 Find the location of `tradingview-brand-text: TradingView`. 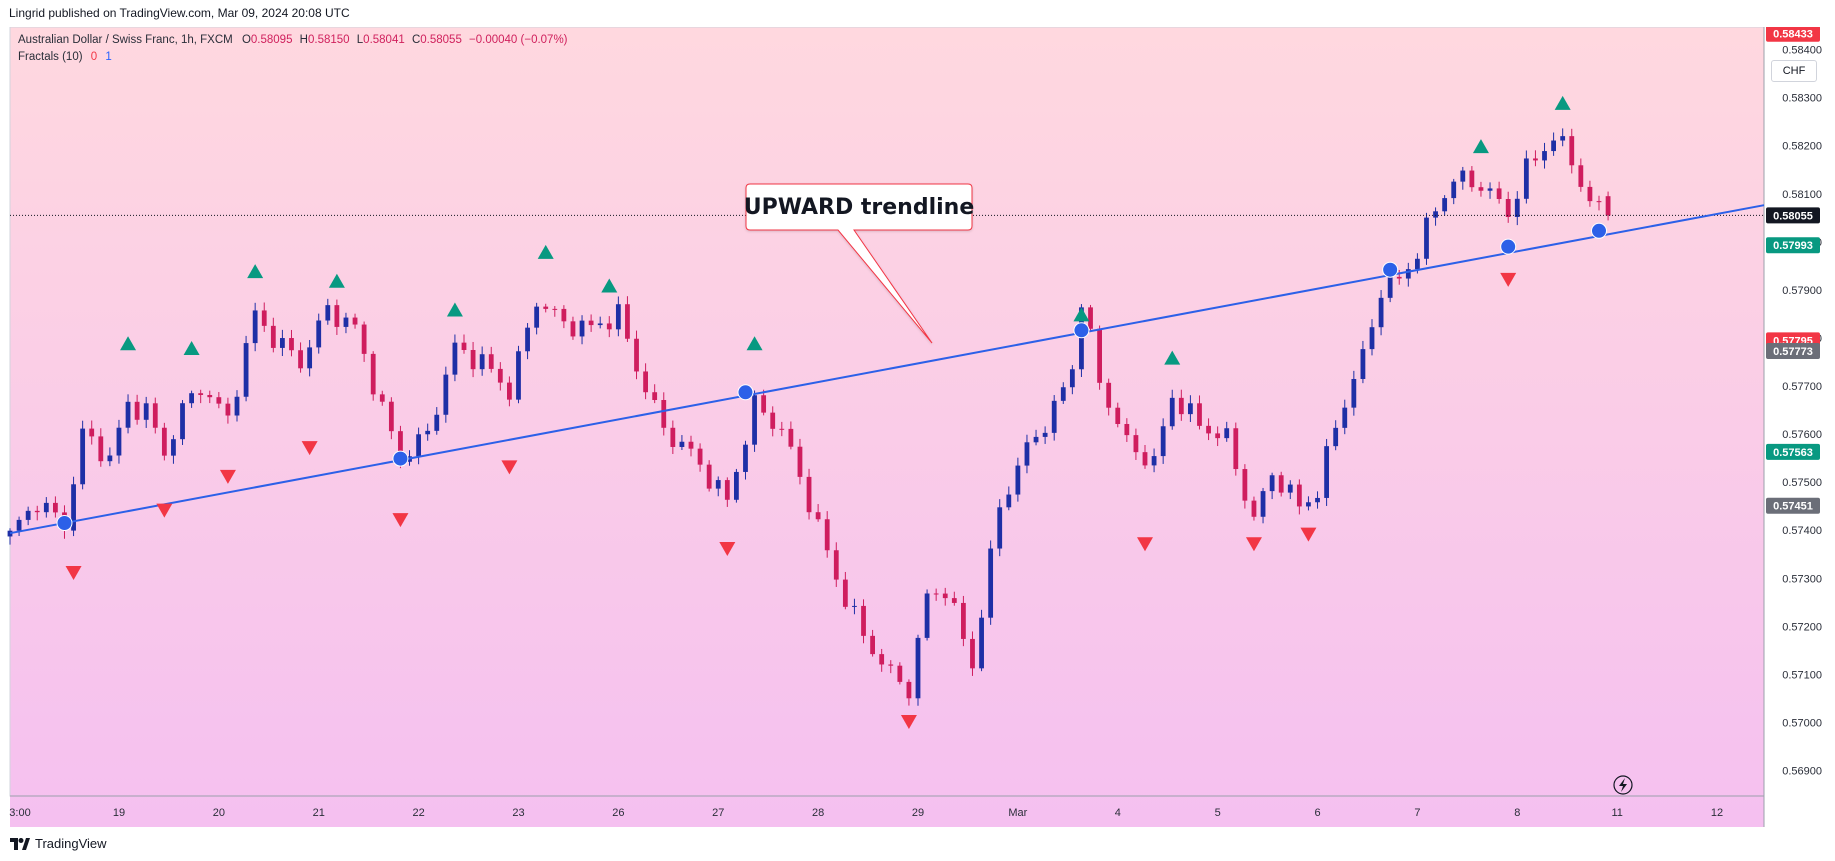

tradingview-brand-text: TradingView is located at coordinates (71, 843).